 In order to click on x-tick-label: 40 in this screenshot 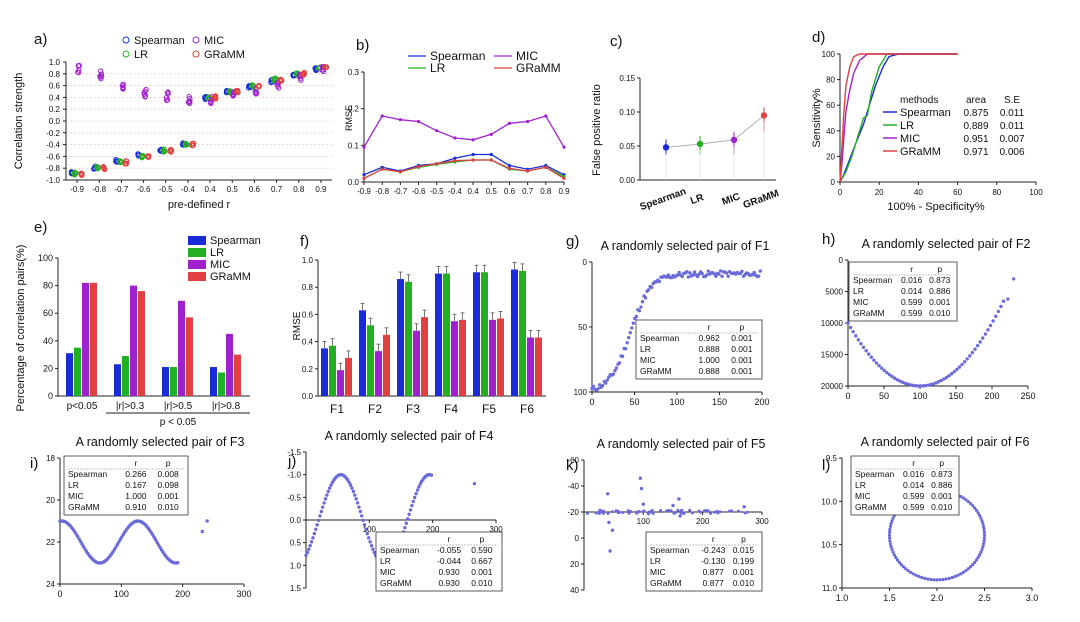, I will do `click(918, 192)`.